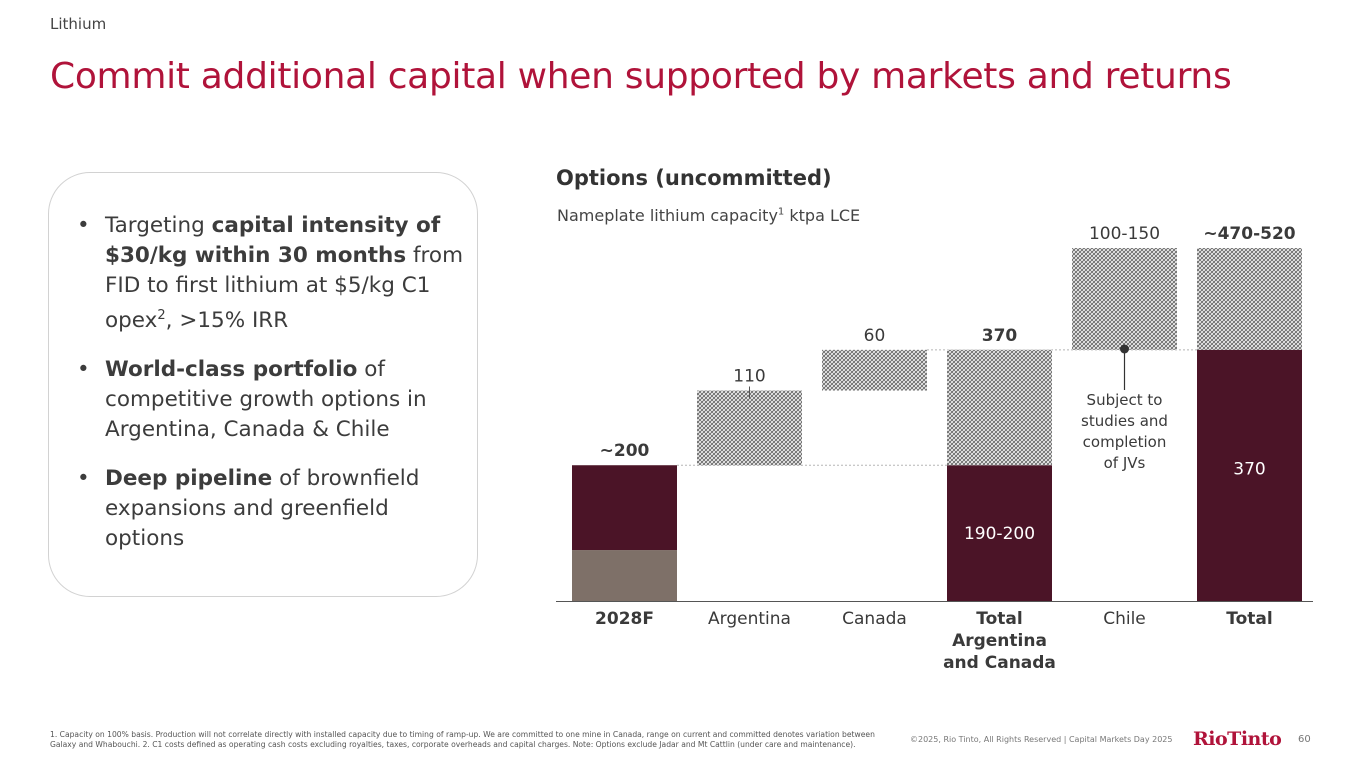  What do you see at coordinates (1124, 421) in the screenshot?
I see `annotation-text: studies and` at bounding box center [1124, 421].